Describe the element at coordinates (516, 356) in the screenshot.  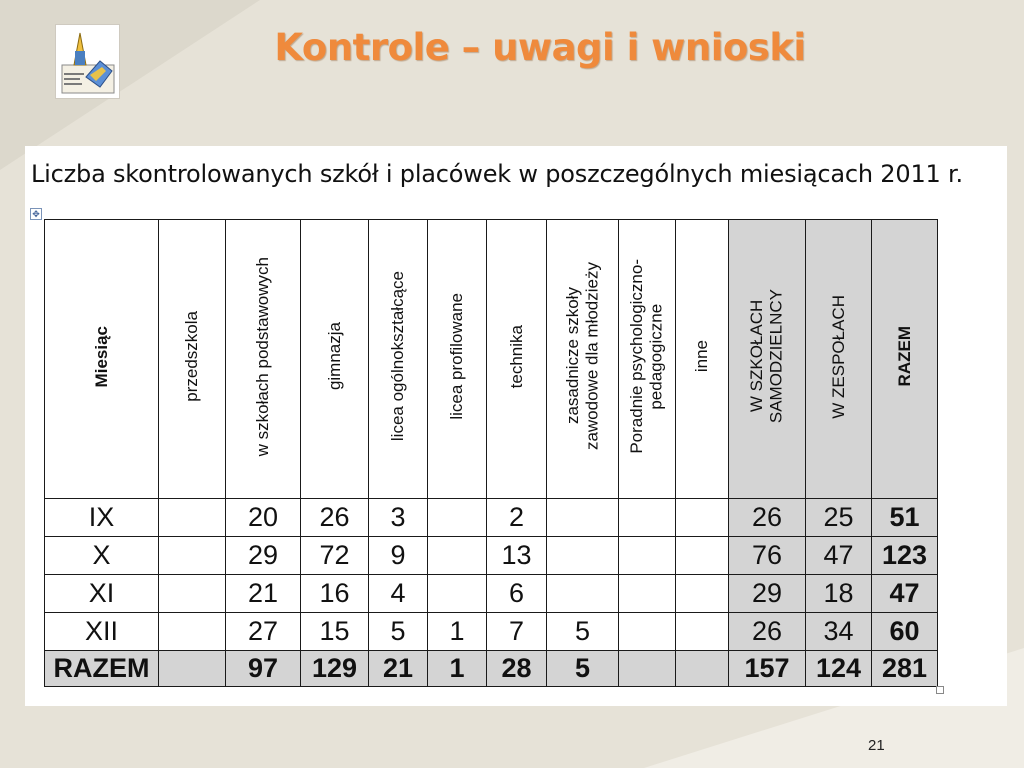
I see `header-label: technika` at that location.